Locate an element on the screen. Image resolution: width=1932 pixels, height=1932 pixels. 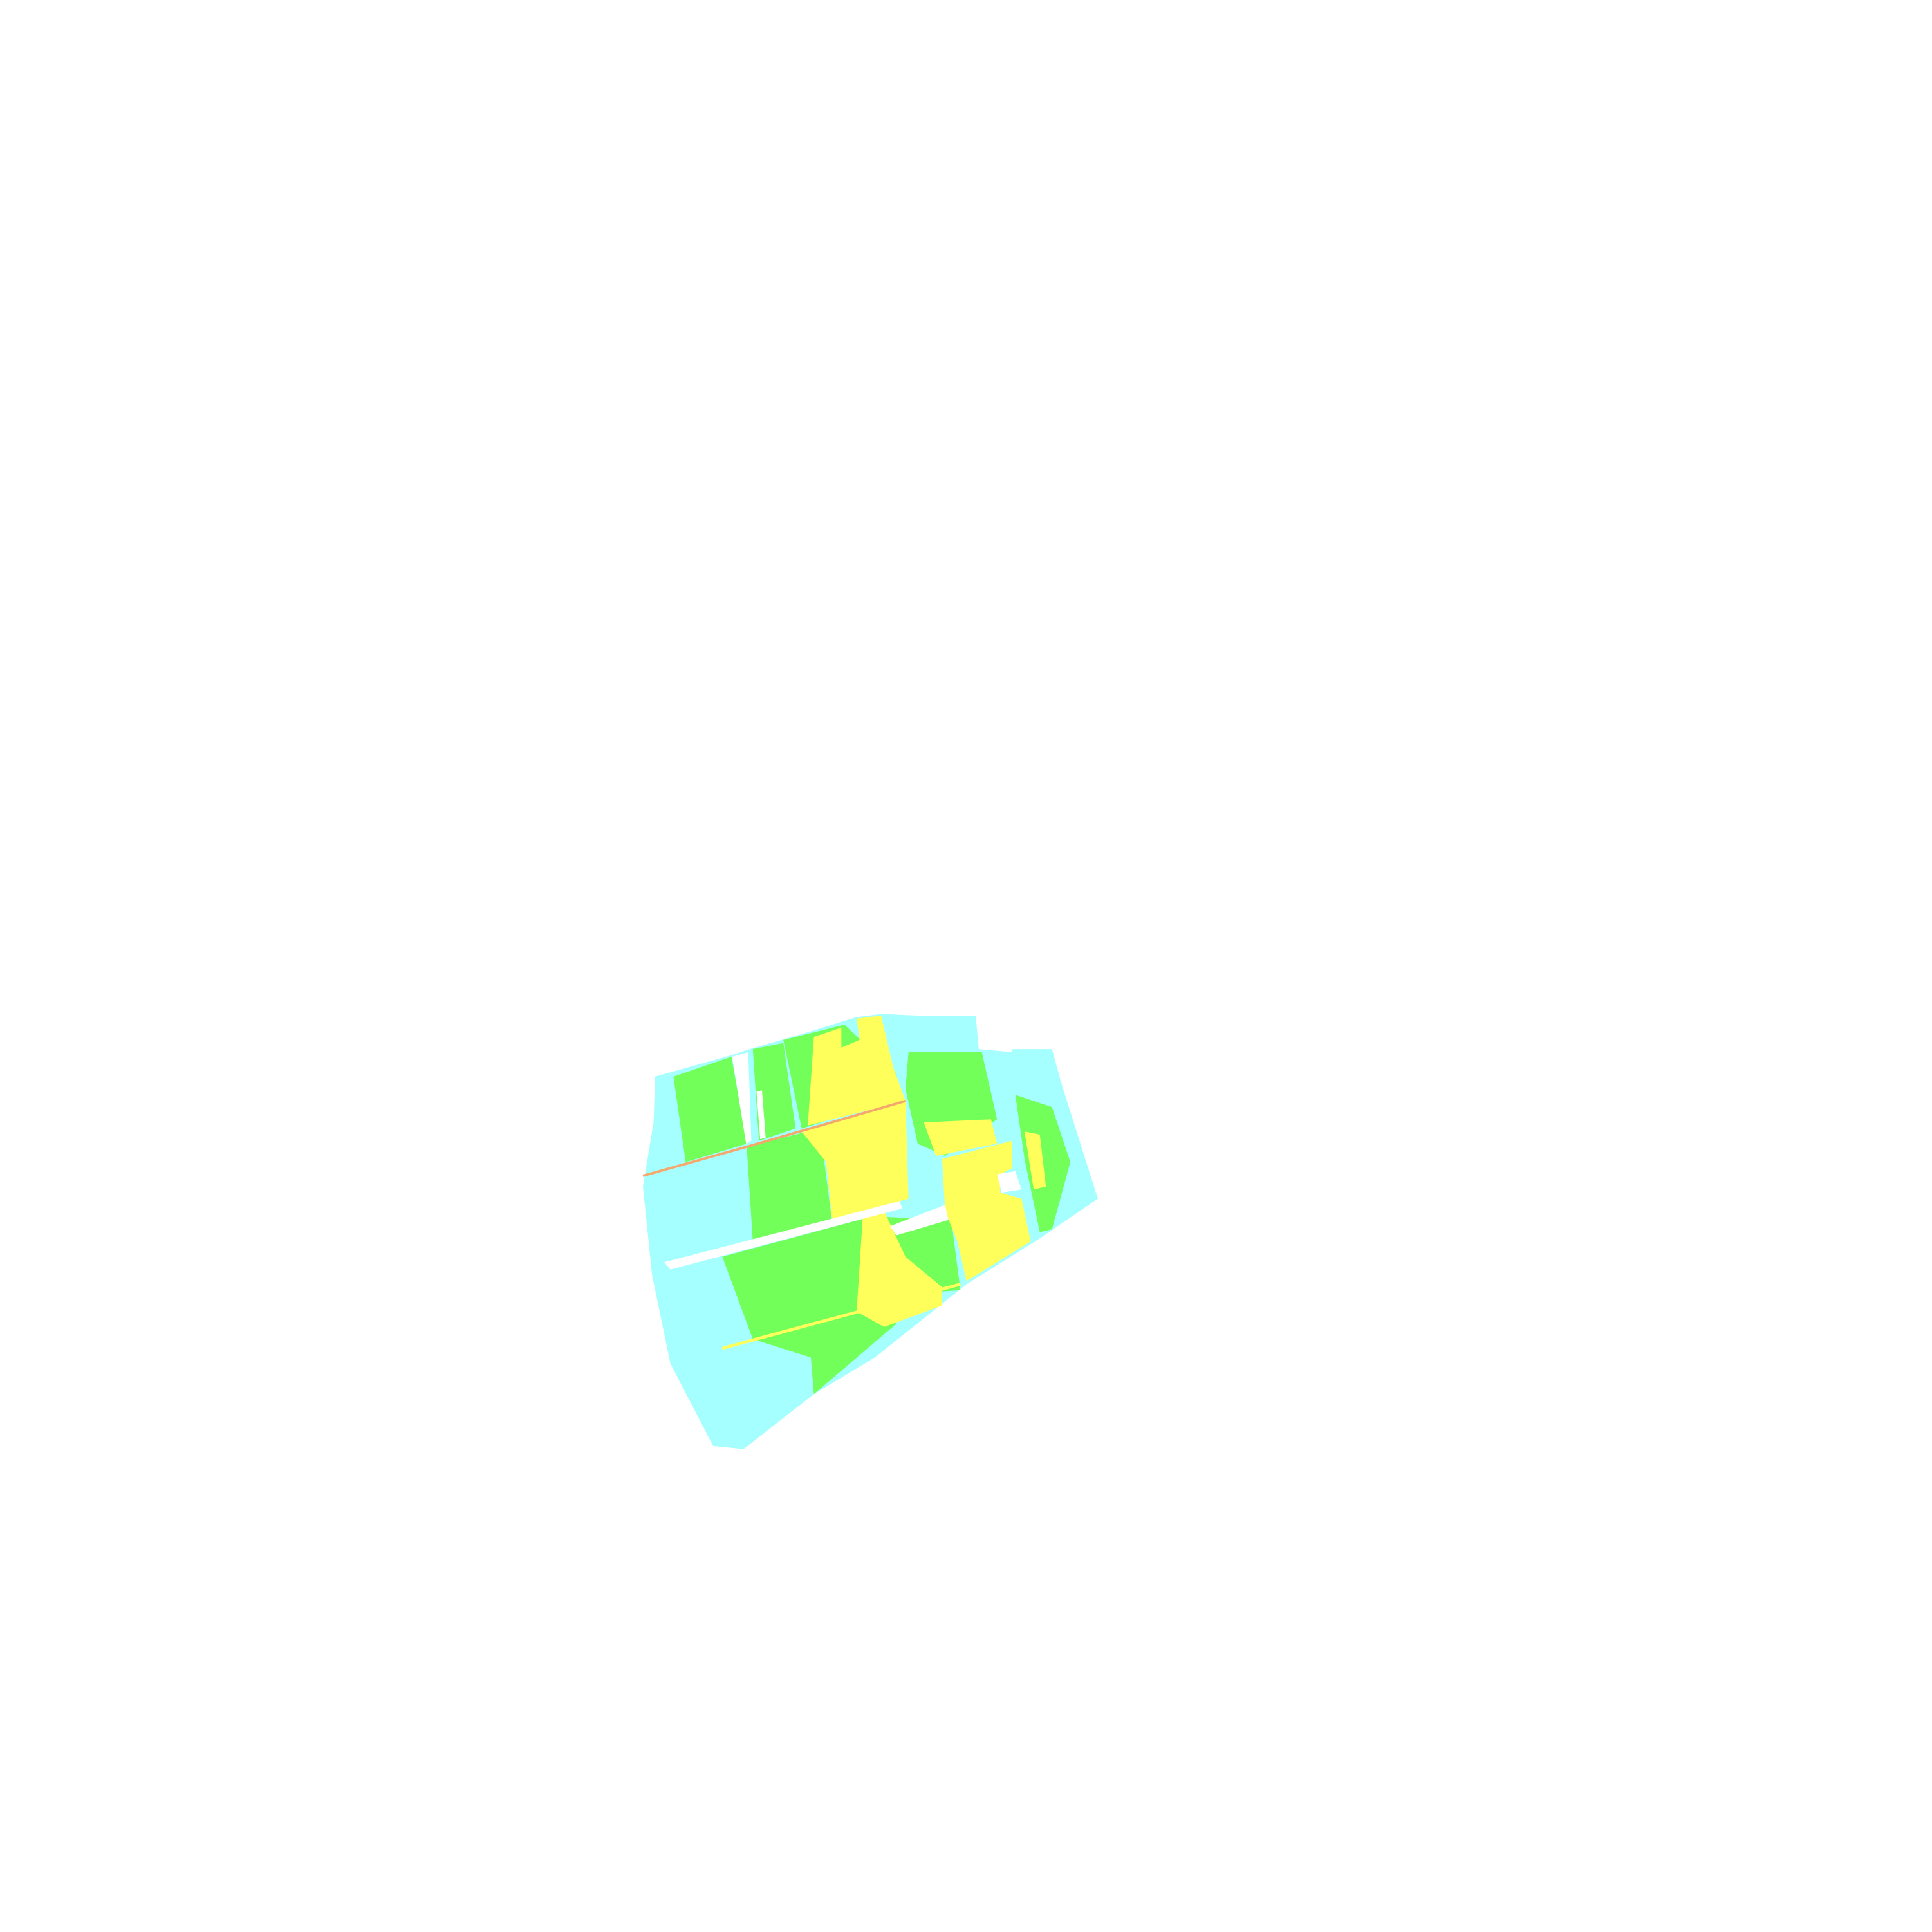
class-edge-orange is located at coordinates (774, 1138).